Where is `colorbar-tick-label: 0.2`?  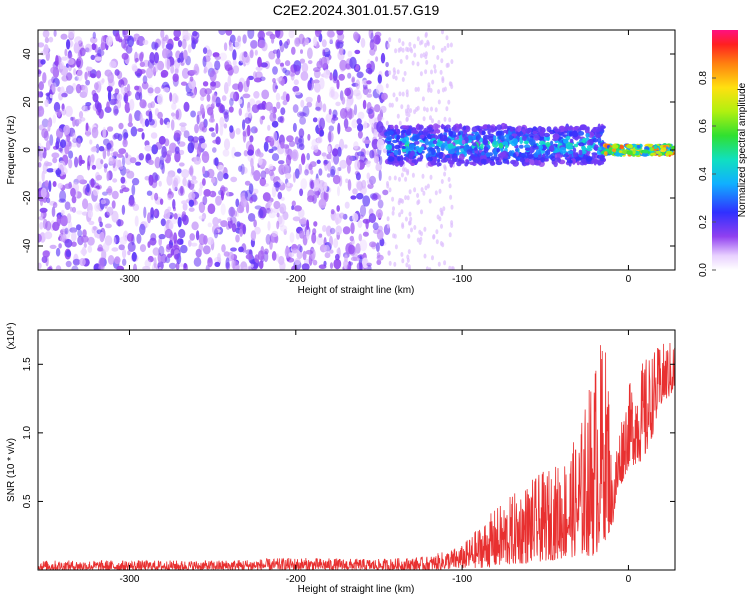 colorbar-tick-label: 0.2 is located at coordinates (703, 222).